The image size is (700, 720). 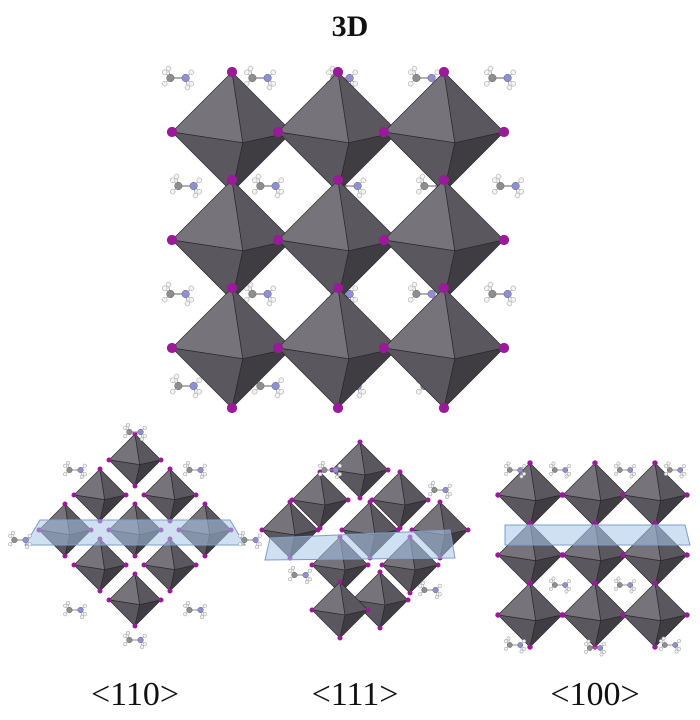 What do you see at coordinates (593, 558) in the screenshot?
I see `view-100-structure` at bounding box center [593, 558].